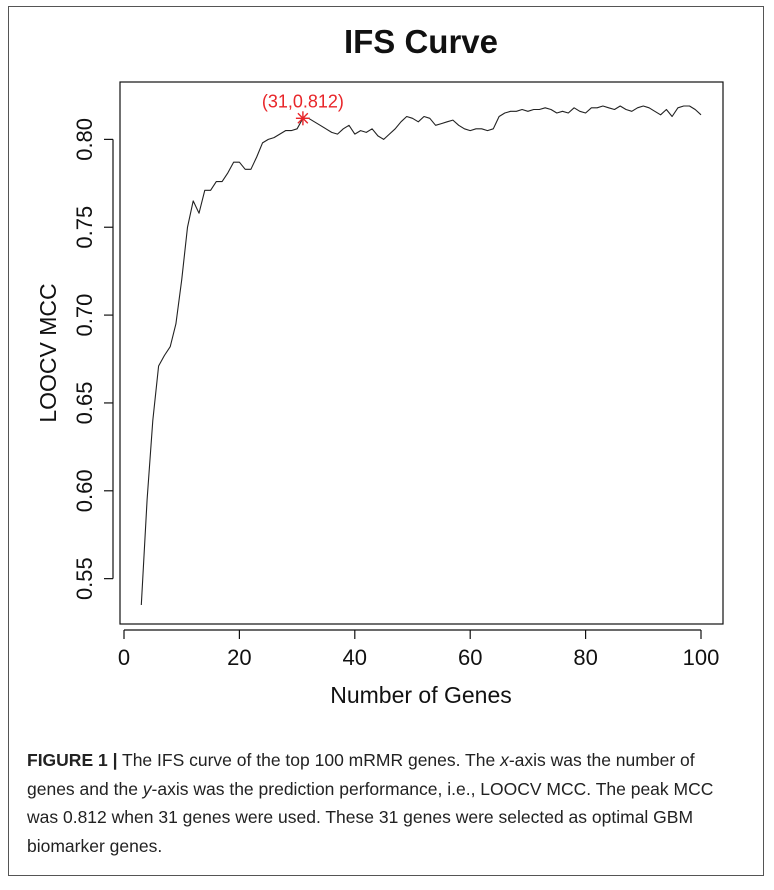 Image resolution: width=774 pixels, height=890 pixels. Describe the element at coordinates (72, 760) in the screenshot. I see `caption-figure-label: FIGURE 1 |` at that location.